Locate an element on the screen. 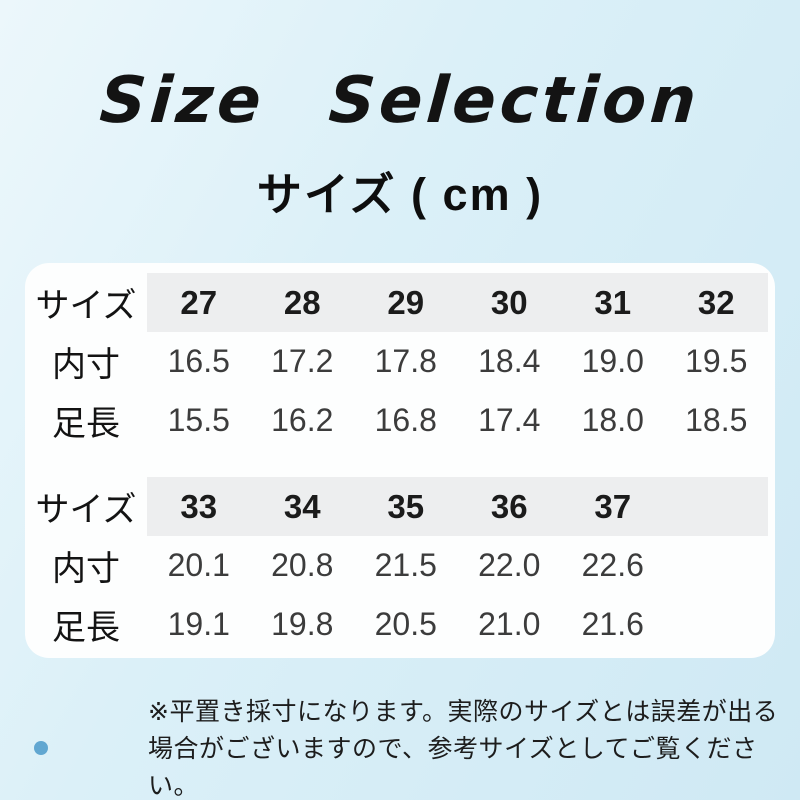  value-cell: 16.8 is located at coordinates (405, 420).